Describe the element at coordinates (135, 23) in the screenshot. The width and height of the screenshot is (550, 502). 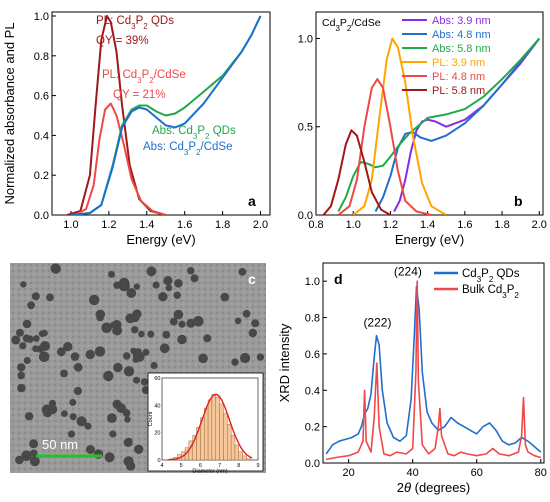
I see `annotation-0: PL: Cd3P2 QDs` at that location.